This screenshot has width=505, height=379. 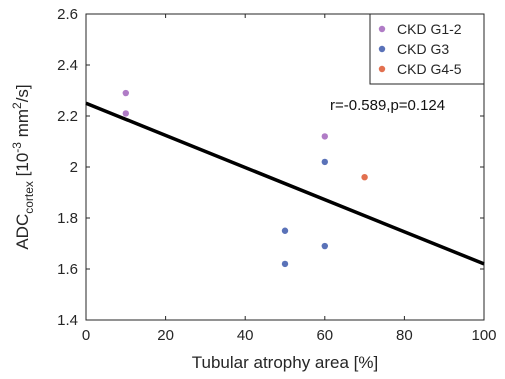 What do you see at coordinates (22, 125) in the screenshot?
I see `y-axis-label-unit-mid: mm` at bounding box center [22, 125].